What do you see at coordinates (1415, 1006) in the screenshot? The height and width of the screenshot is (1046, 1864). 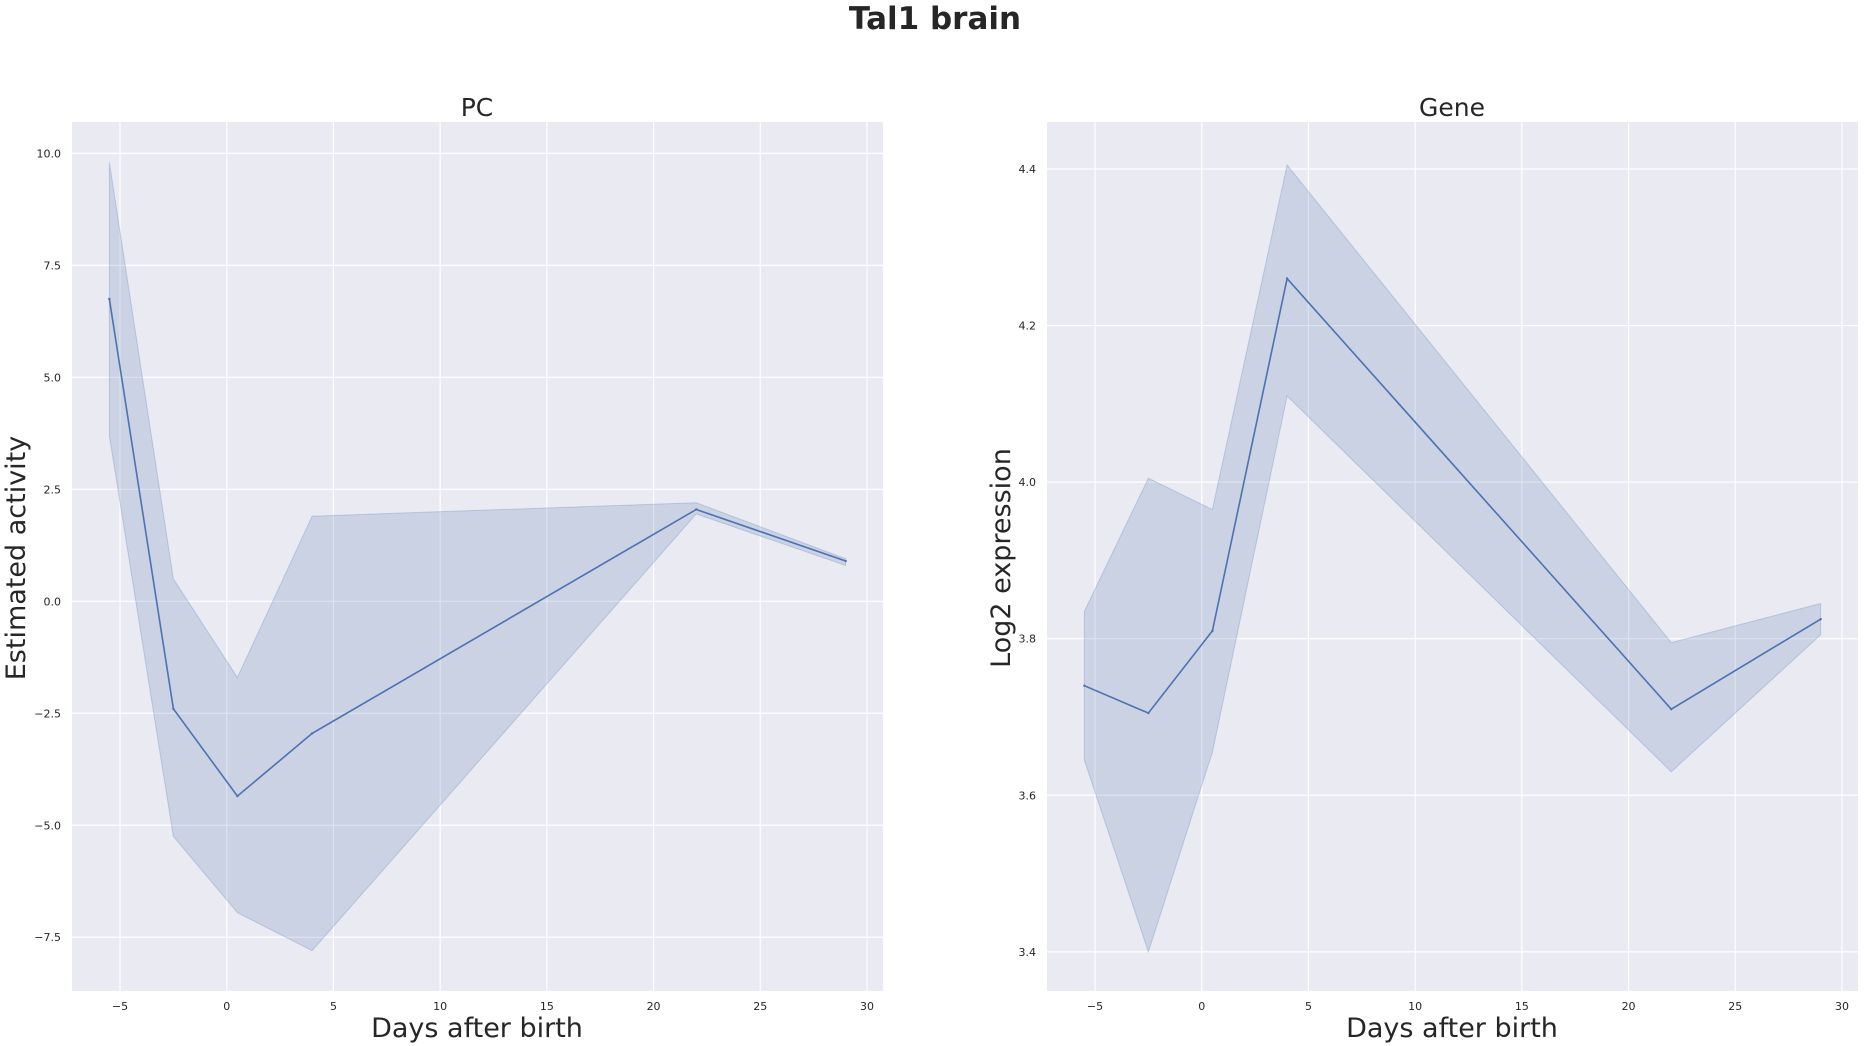 I see `gene-x-tick-label: 10` at bounding box center [1415, 1006].